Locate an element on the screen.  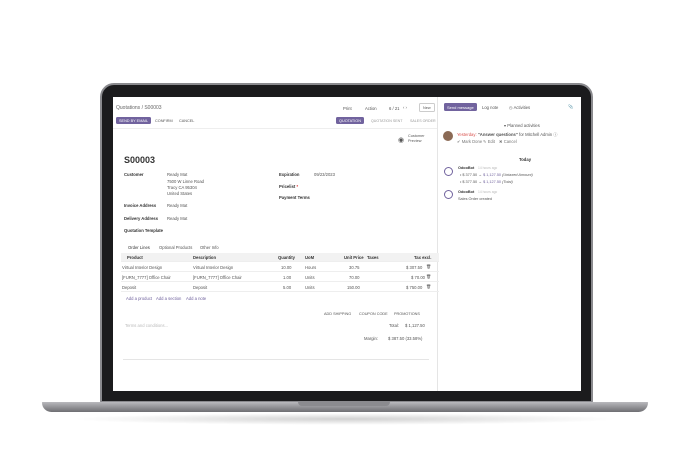
status-quotation: QUOTATION is located at coordinates (350, 120).